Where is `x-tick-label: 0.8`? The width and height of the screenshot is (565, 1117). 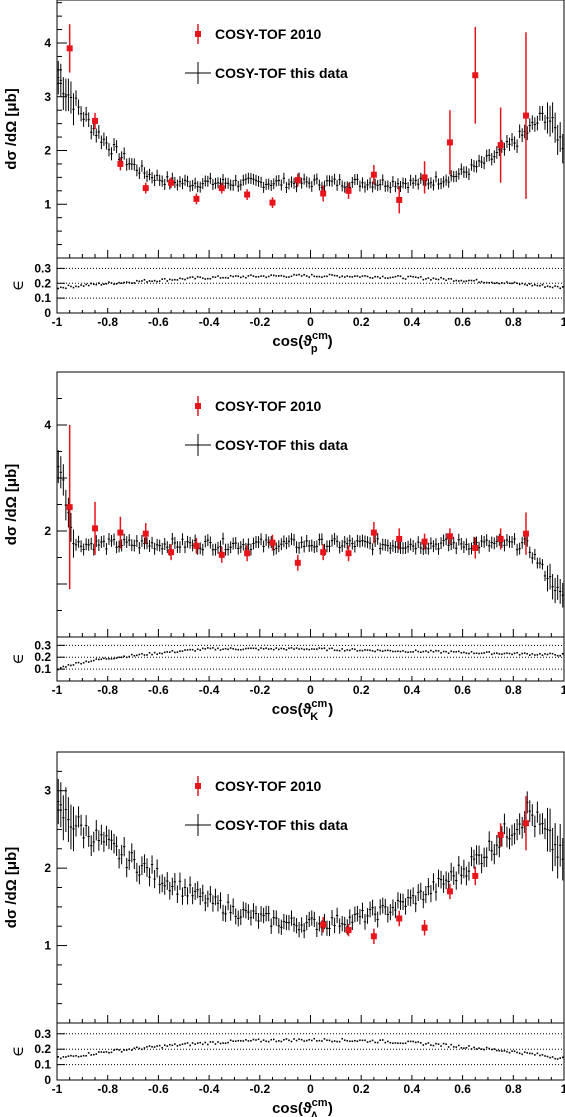 x-tick-label: 0.8 is located at coordinates (513, 1089).